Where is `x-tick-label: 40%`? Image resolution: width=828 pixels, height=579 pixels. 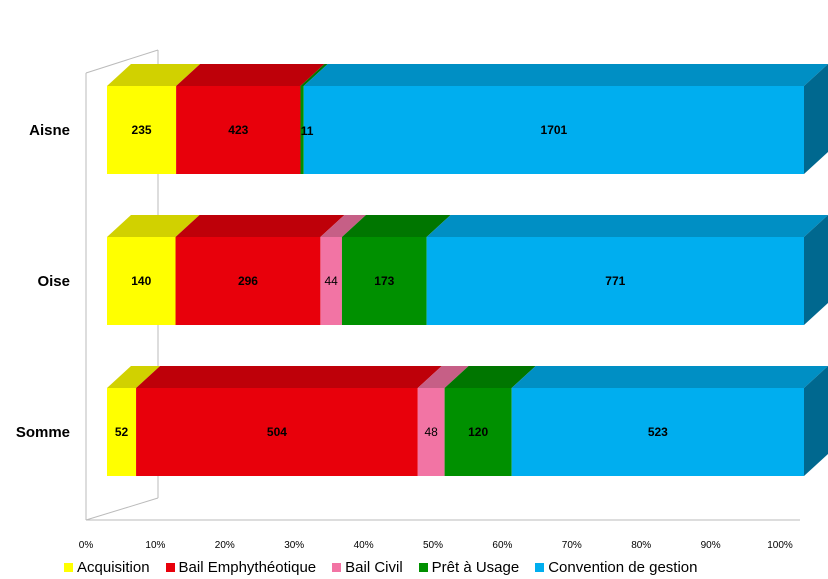
x-tick-label: 40% is located at coordinates (364, 545).